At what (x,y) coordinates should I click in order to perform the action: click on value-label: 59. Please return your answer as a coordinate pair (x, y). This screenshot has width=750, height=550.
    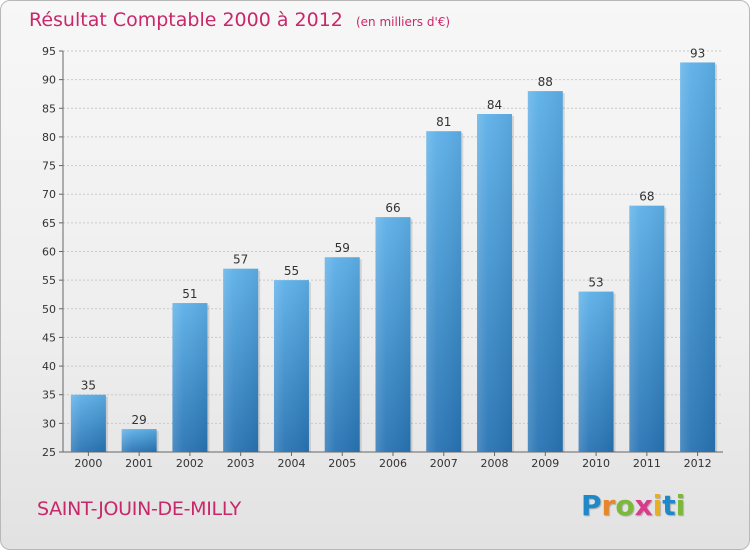
    Looking at the image, I should click on (342, 248).